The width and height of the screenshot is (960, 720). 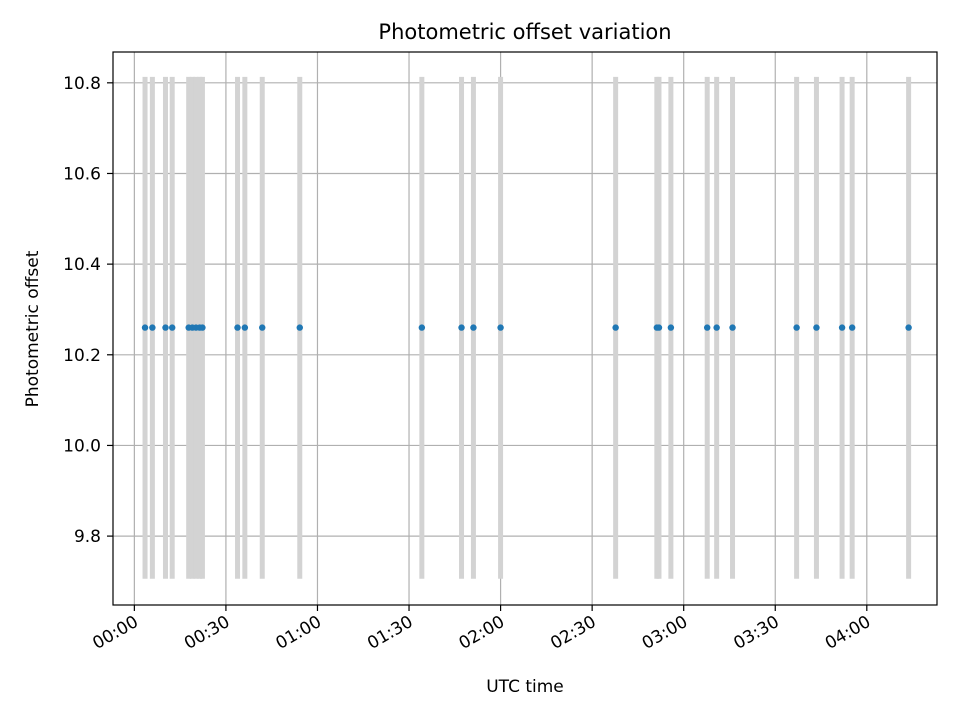 I want to click on data-points, so click(x=526, y=327).